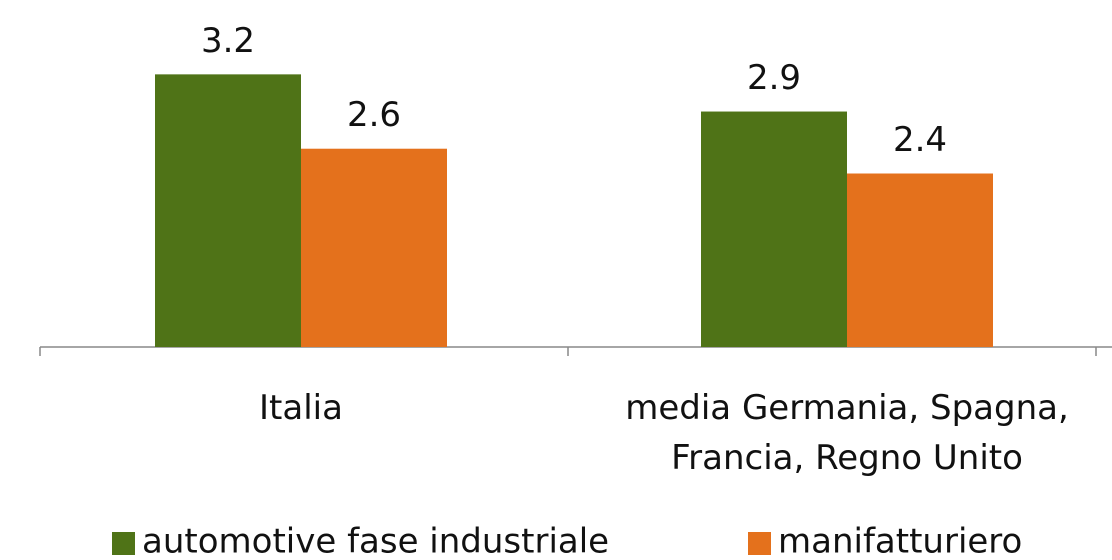 The image size is (1112, 560). I want to click on data-label: 2.6, so click(374, 115).